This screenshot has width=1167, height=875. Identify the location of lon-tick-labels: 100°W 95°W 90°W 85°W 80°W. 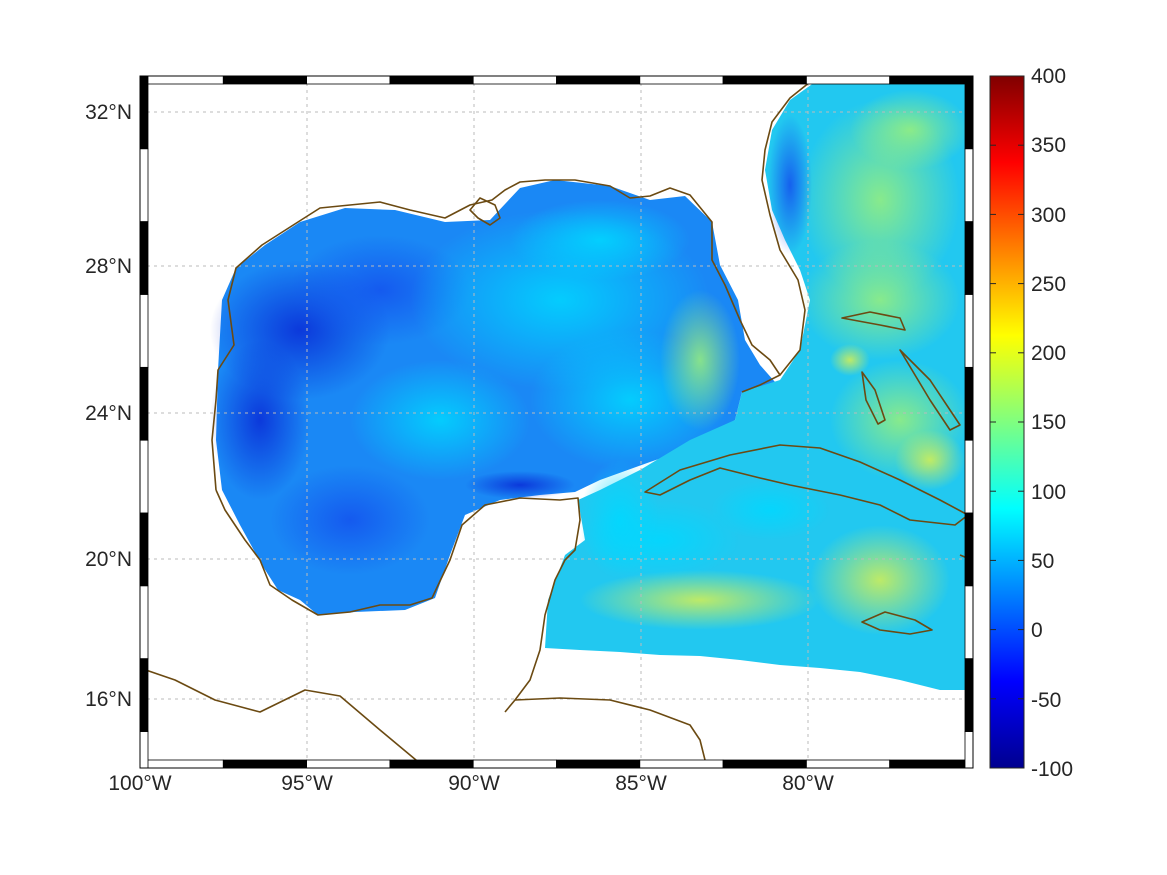
(471, 783).